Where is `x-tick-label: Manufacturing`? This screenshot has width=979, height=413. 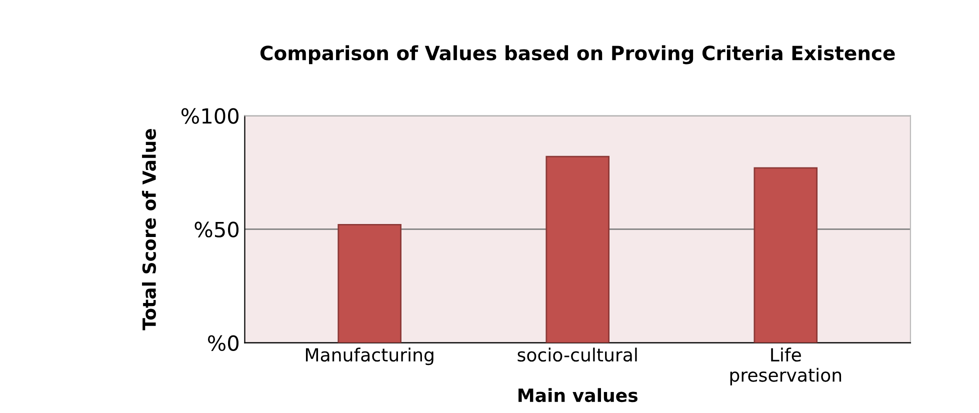
x-tick-label: Manufacturing is located at coordinates (370, 357).